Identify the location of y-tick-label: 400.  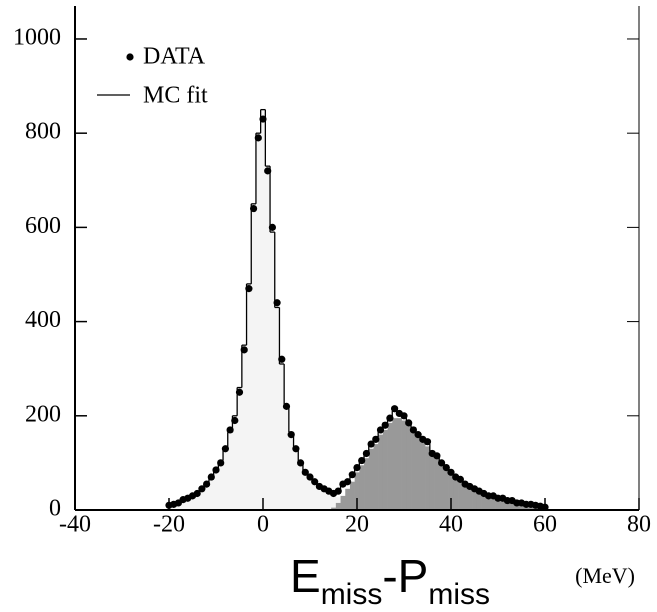
(43, 320).